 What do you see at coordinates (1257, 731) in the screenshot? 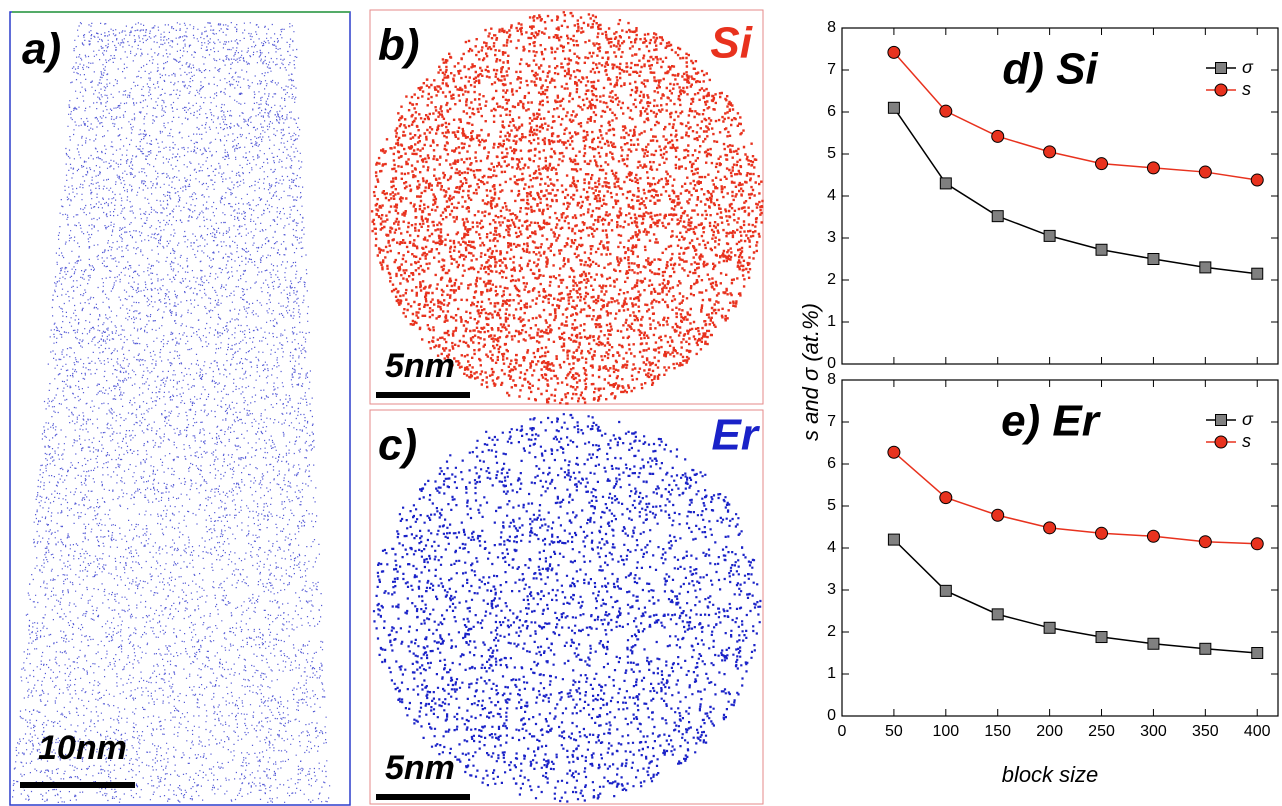
I see `x-tick-label: 400` at bounding box center [1257, 731].